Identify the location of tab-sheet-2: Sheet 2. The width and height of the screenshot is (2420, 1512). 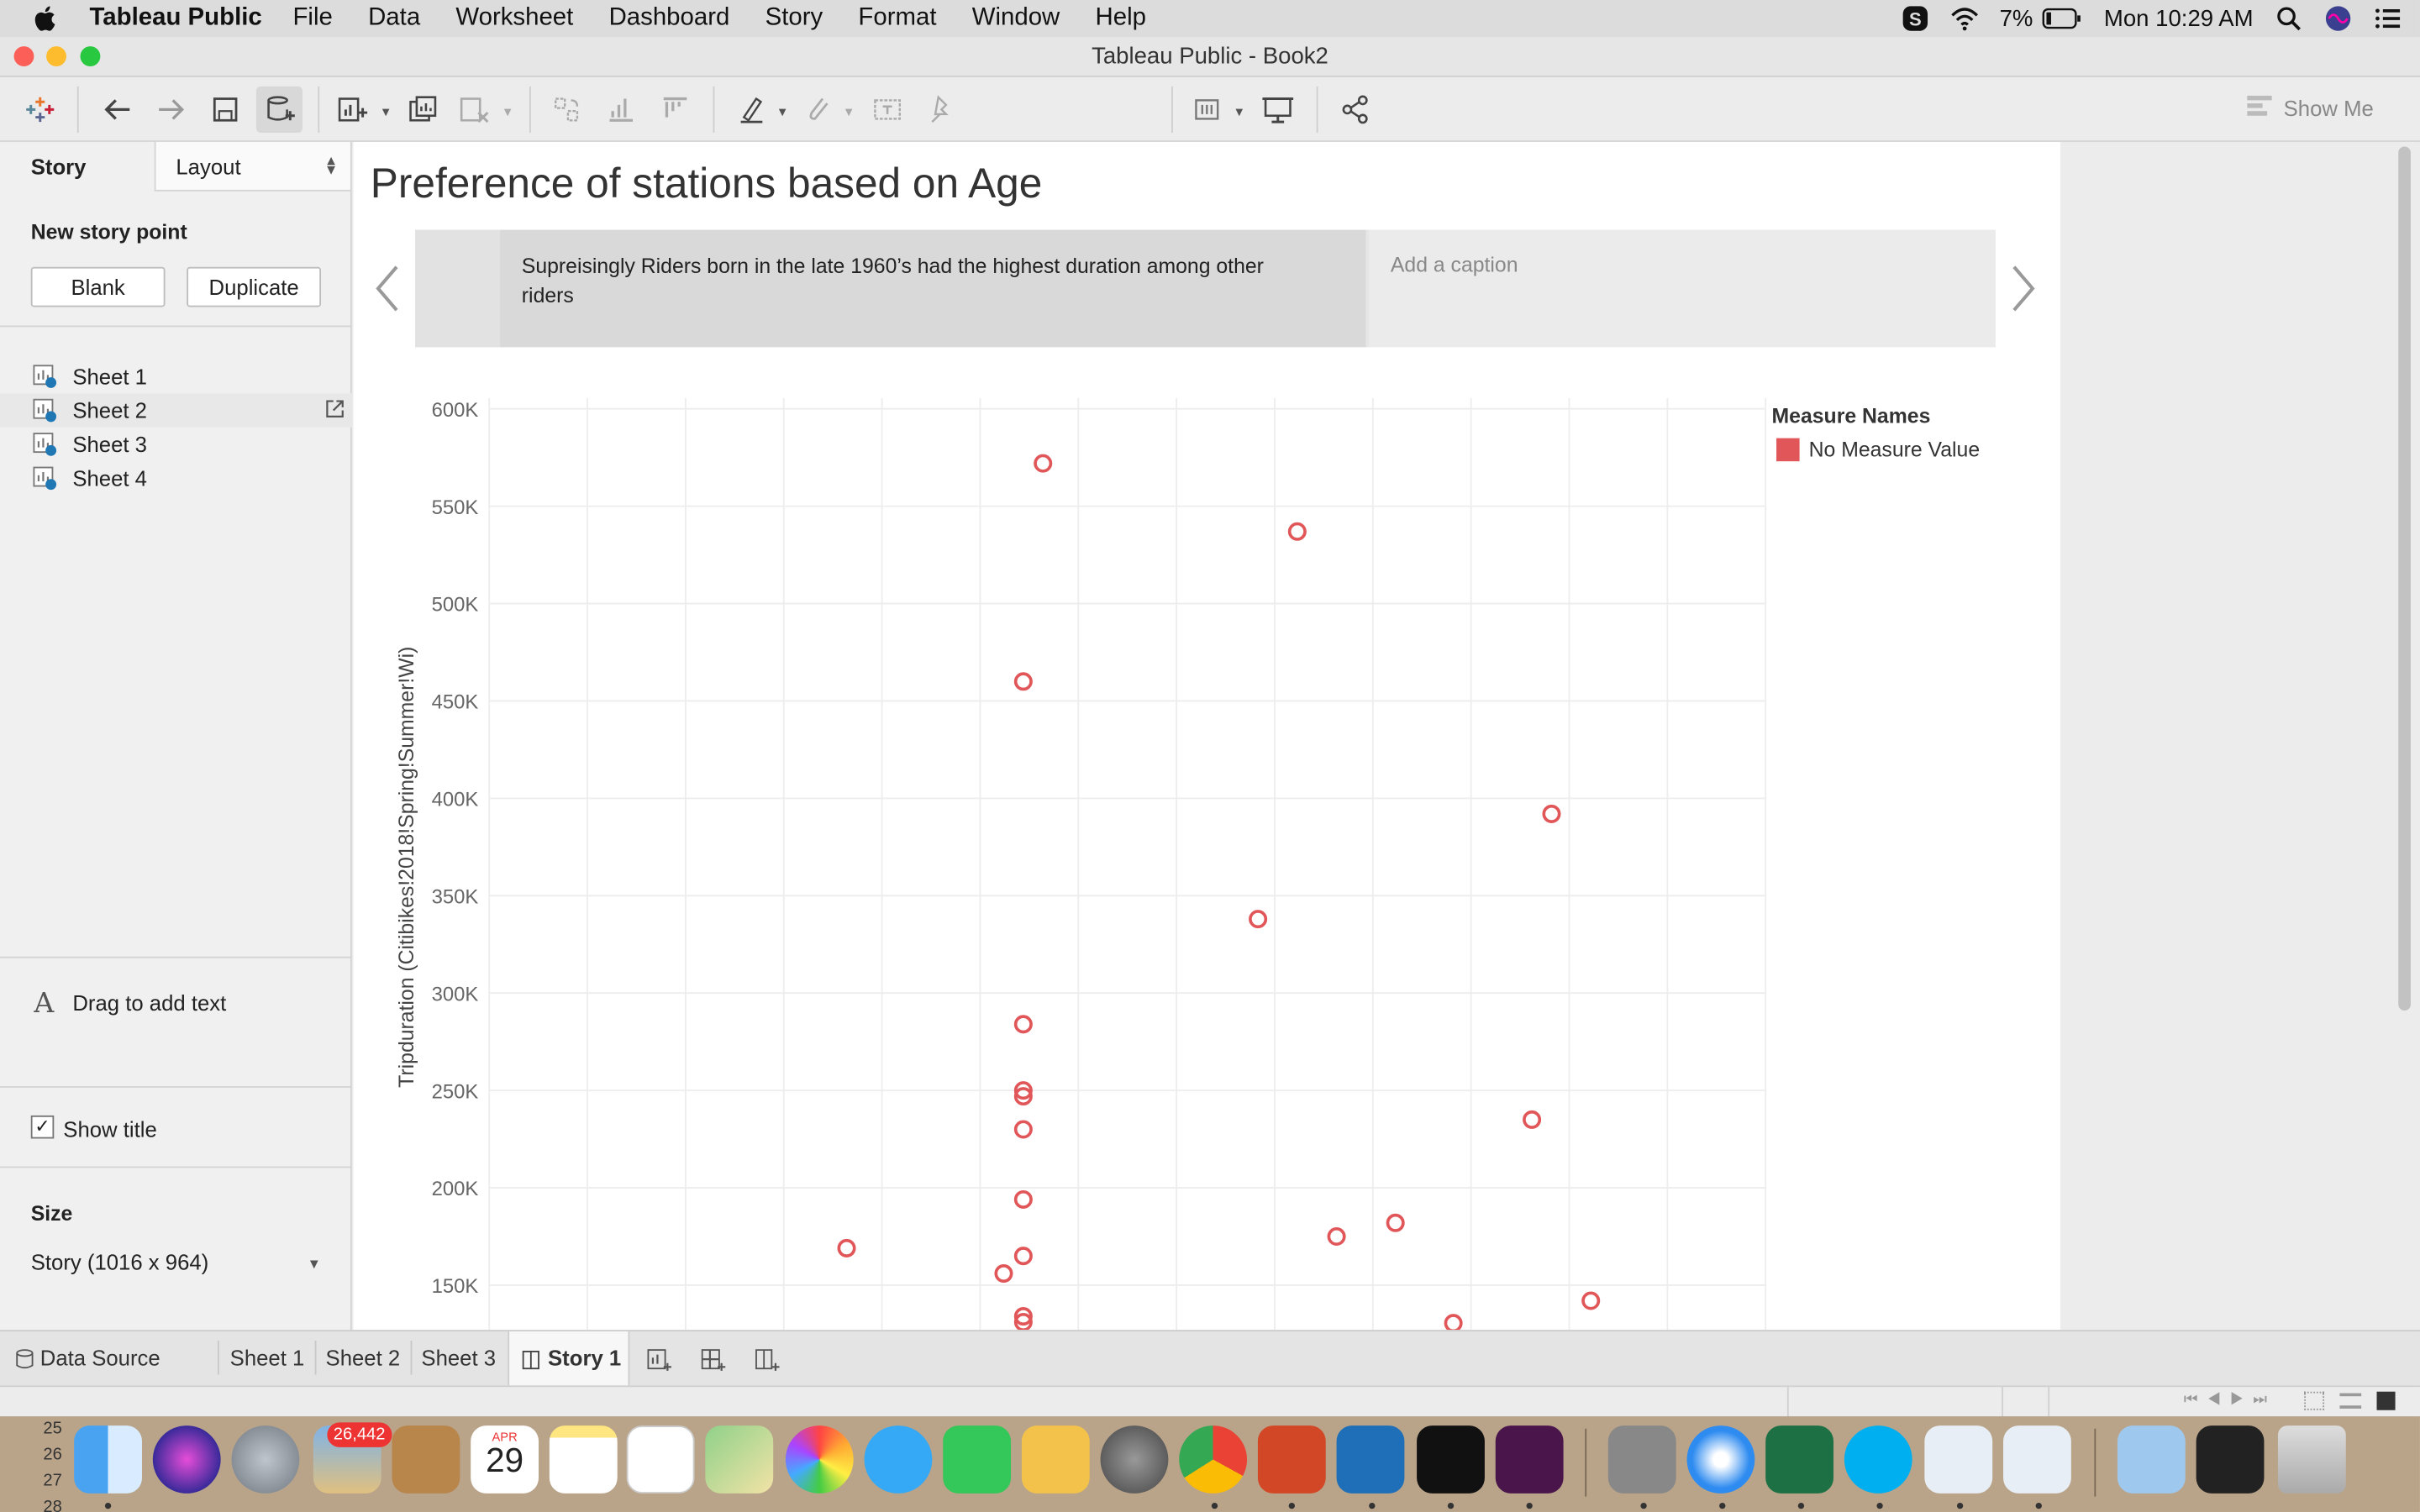
(363, 1357).